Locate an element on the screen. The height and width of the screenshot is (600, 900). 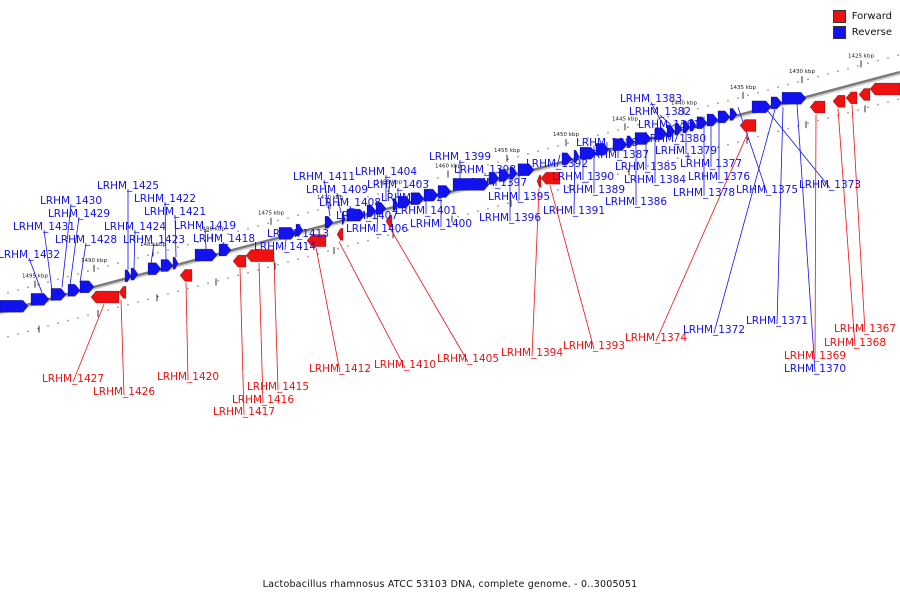
tick-label: 1445 kbp is located at coordinates (625, 119).